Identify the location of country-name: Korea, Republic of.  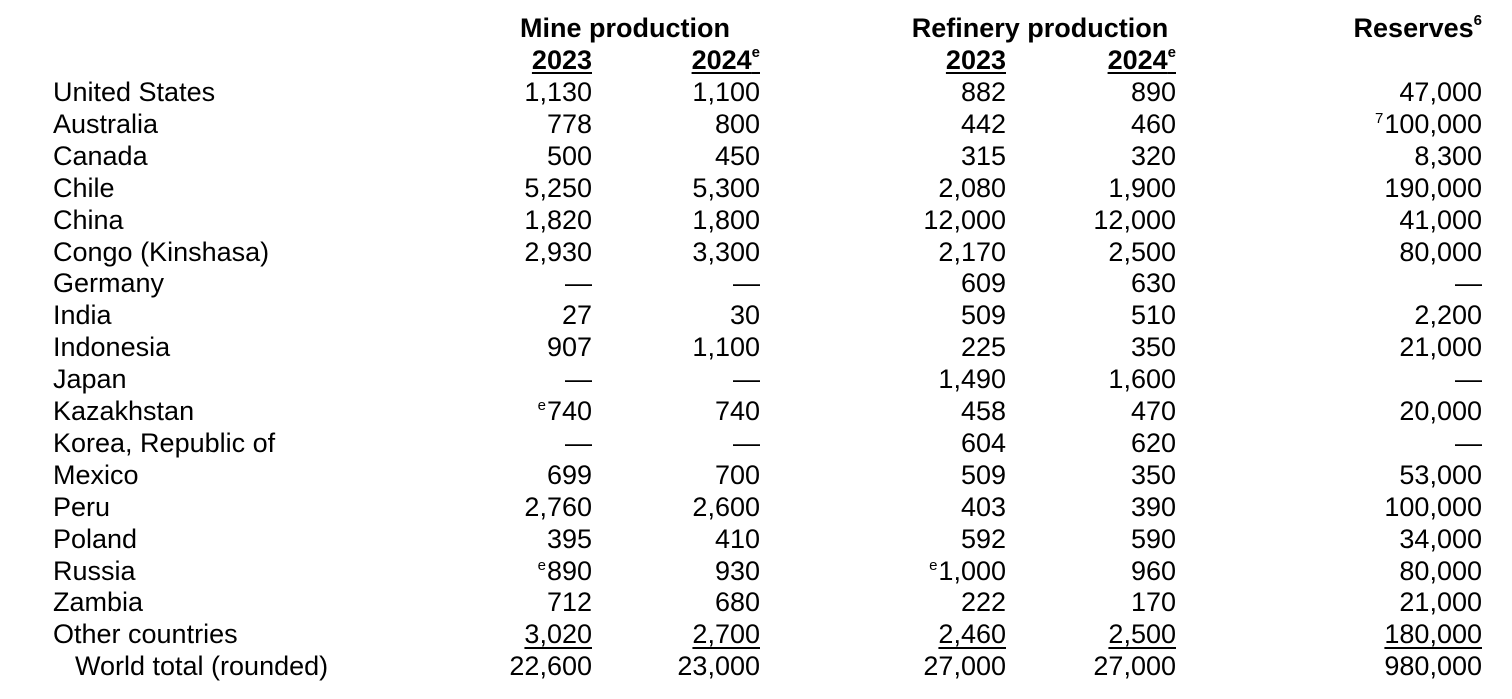
(164, 442).